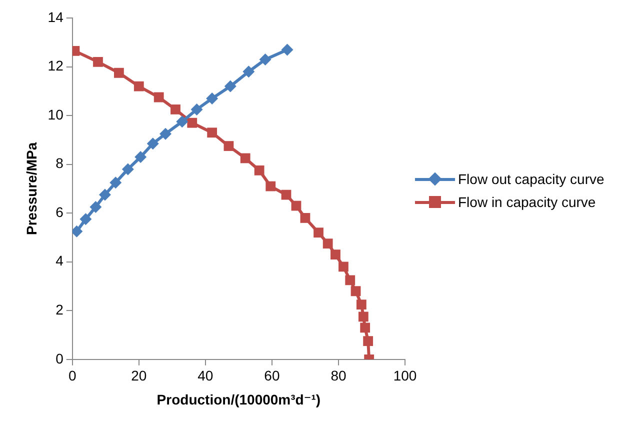 The width and height of the screenshot is (630, 423). I want to click on legend-label: Flow out capacity curve, so click(531, 179).